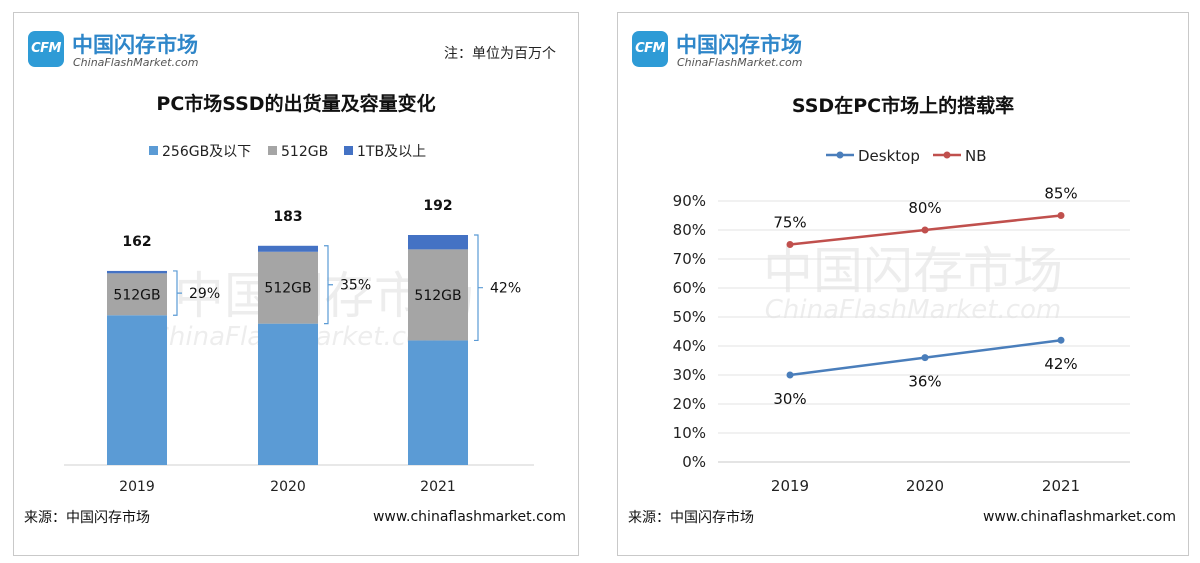  What do you see at coordinates (206, 152) in the screenshot?
I see `legend-label: 256GB及以下` at bounding box center [206, 152].